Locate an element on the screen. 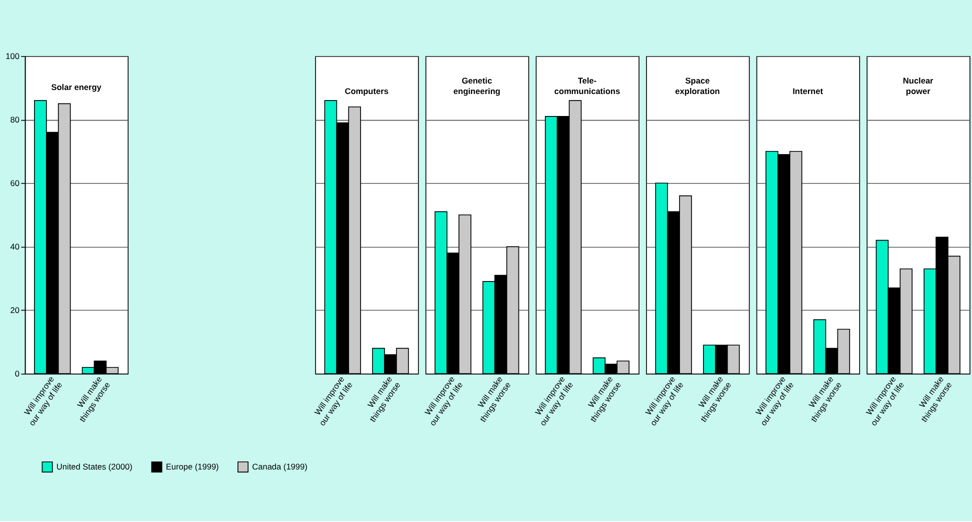 This screenshot has width=972, height=522. text: Computers is located at coordinates (366, 91).